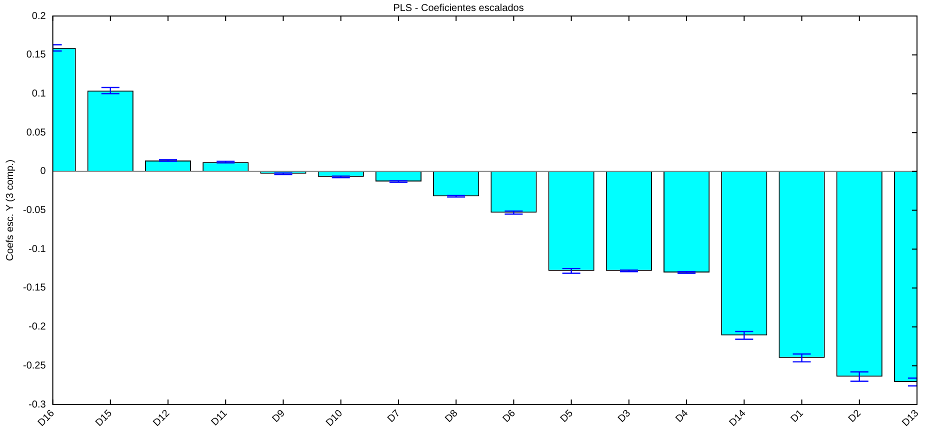 The width and height of the screenshot is (935, 432). I want to click on x-tick-label: D15, so click(104, 418).